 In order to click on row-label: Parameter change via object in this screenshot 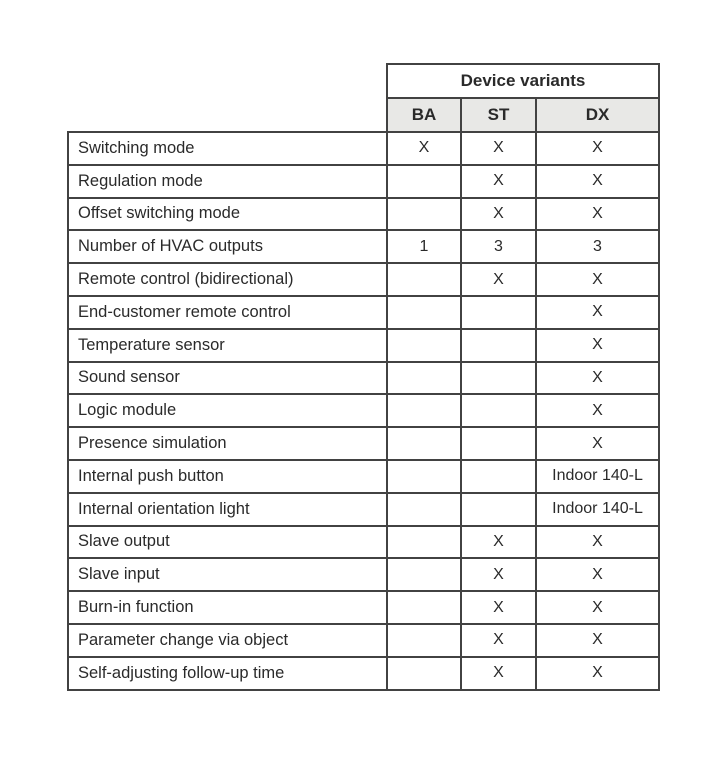, I will do `click(227, 640)`.